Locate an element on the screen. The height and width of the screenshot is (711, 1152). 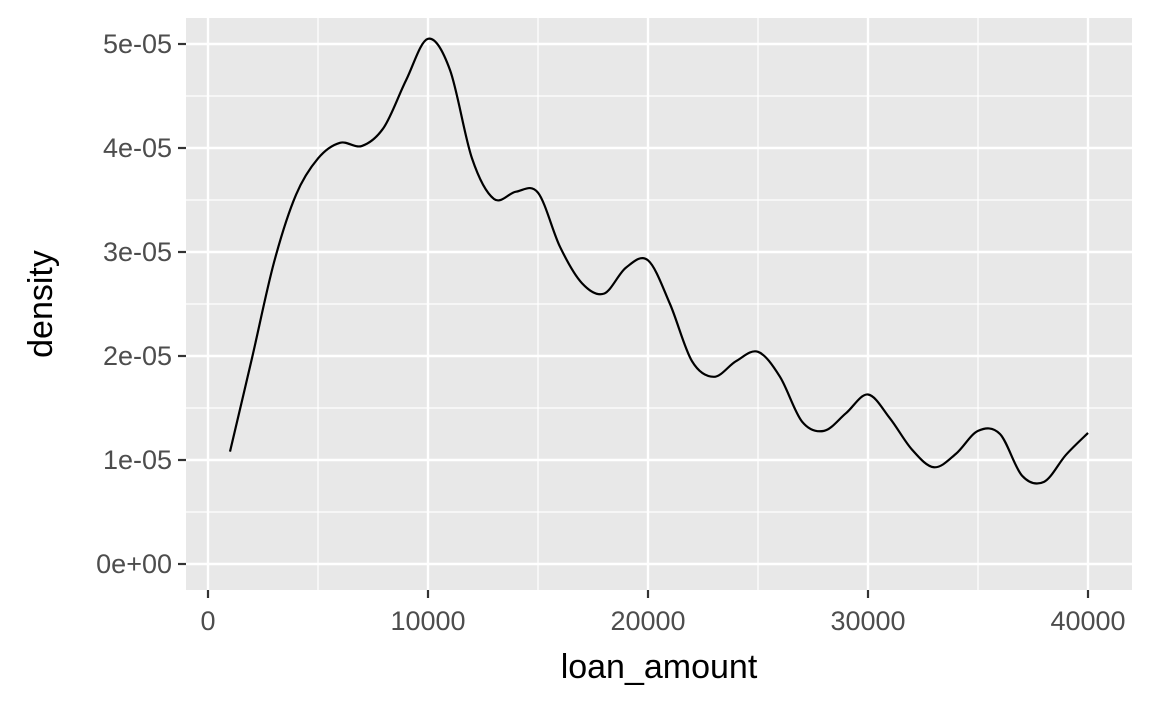
x-tick-label: 20000 is located at coordinates (647, 621).